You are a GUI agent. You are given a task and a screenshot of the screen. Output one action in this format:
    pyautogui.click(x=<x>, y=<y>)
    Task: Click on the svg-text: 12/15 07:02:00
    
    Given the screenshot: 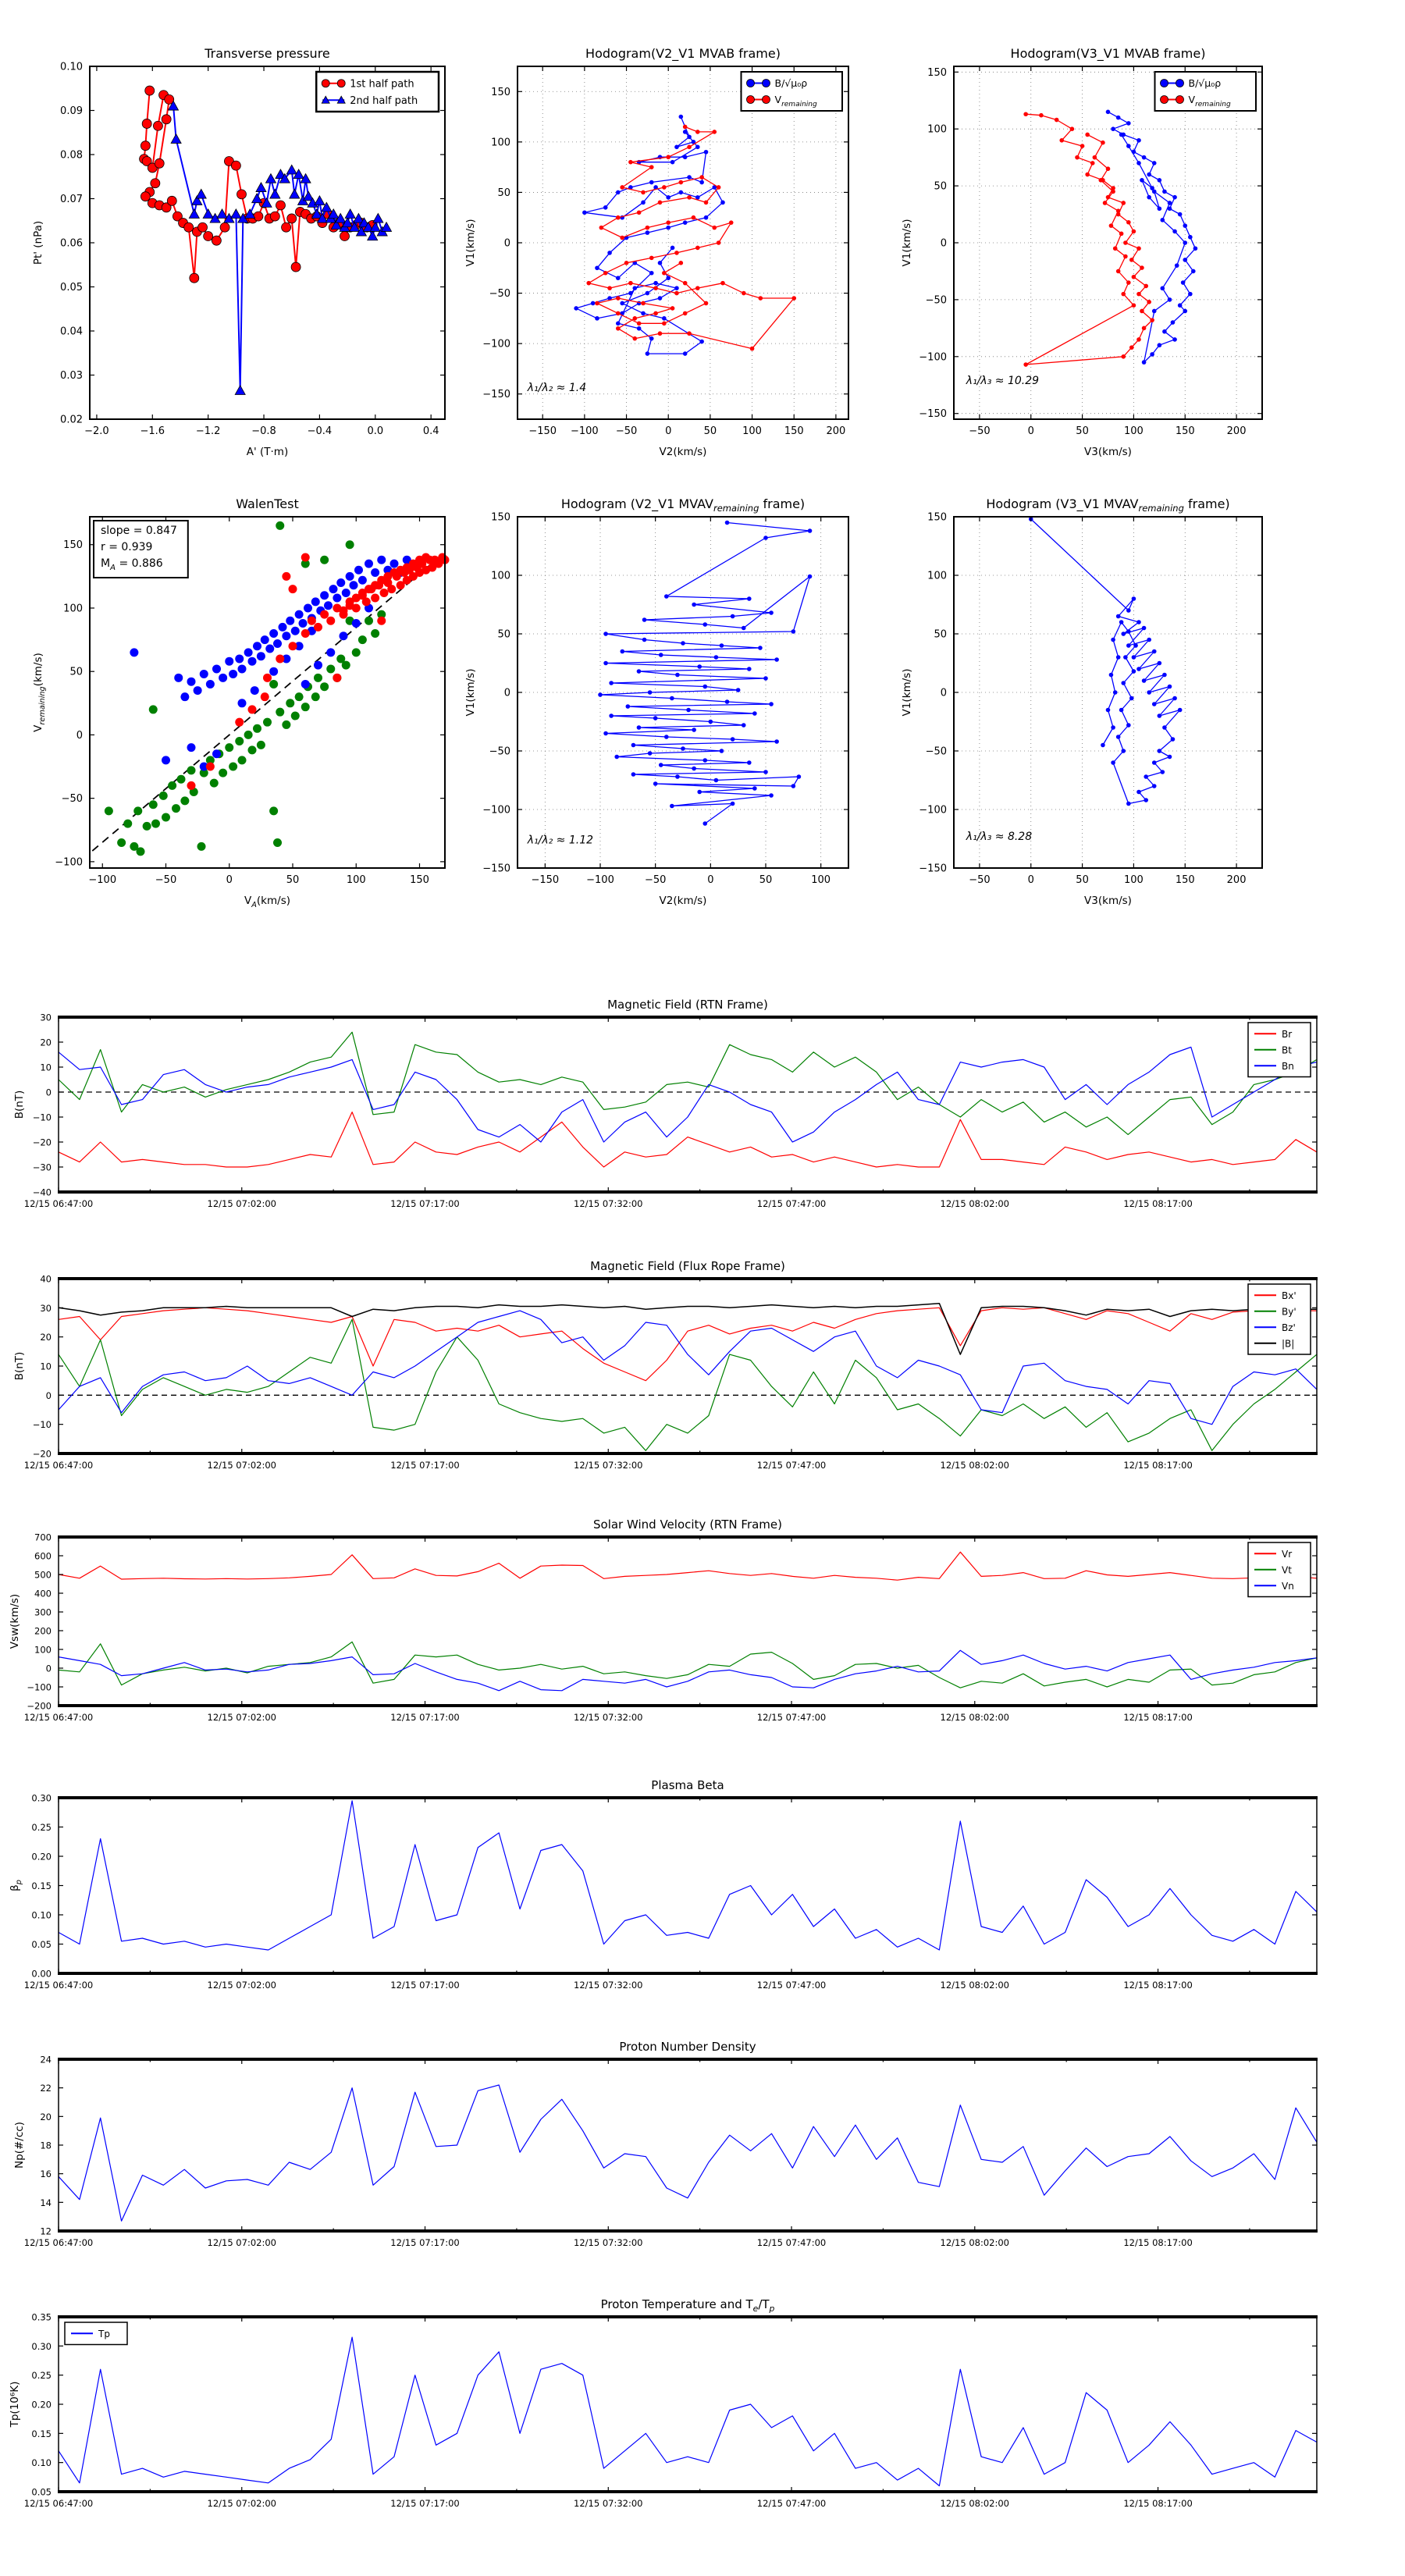 What is the action you would take?
    pyautogui.click(x=242, y=1717)
    